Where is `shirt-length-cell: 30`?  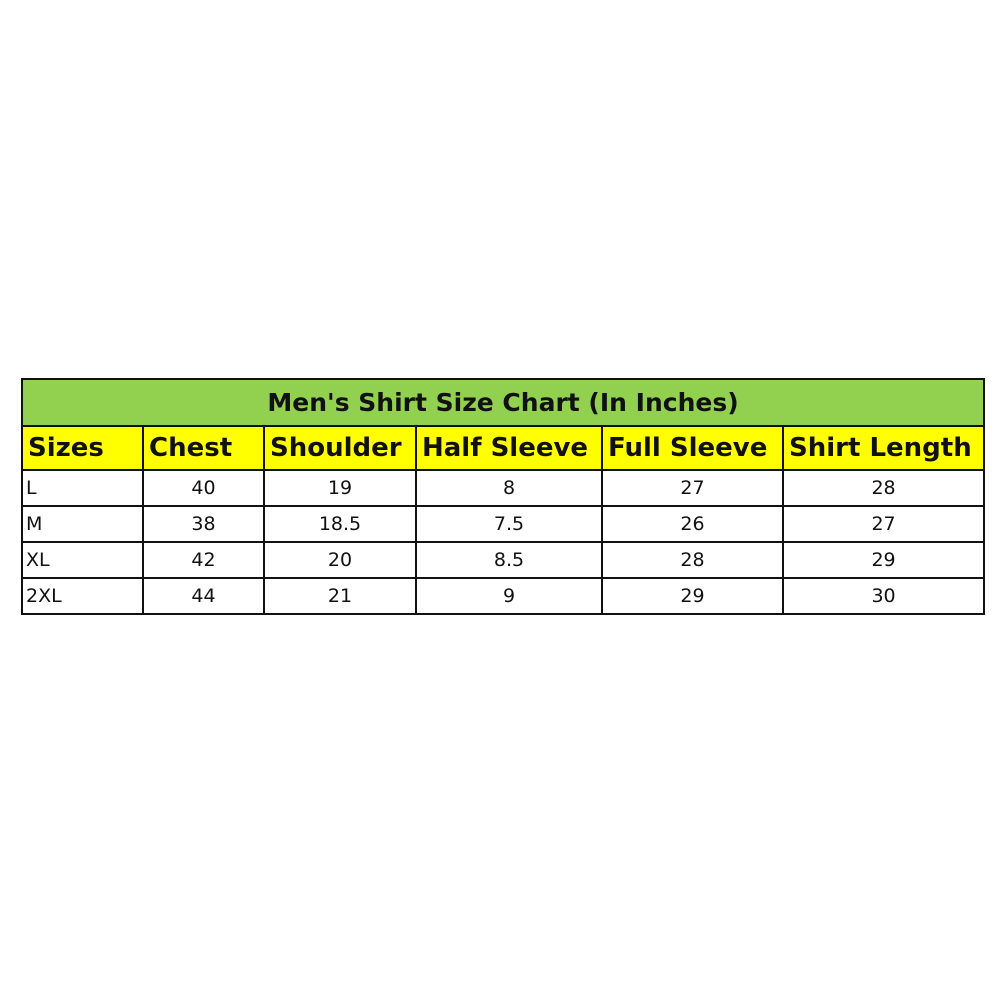 shirt-length-cell: 30 is located at coordinates (883, 596).